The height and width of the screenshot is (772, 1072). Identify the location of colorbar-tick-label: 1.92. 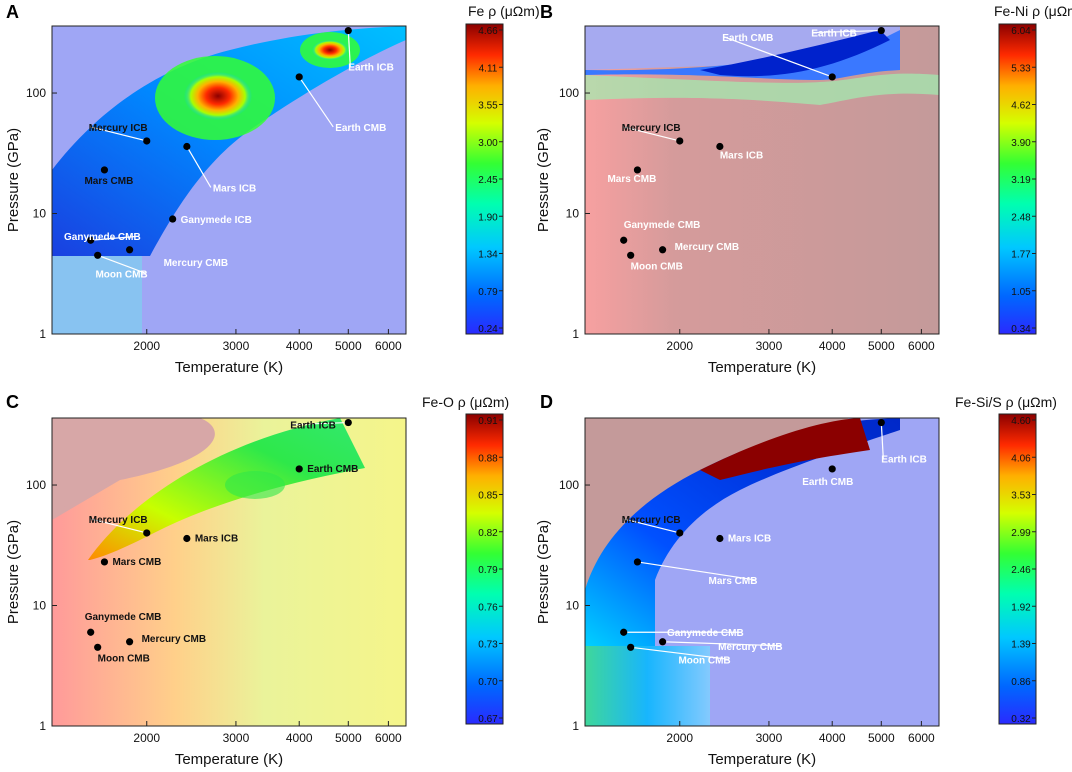
(1021, 607).